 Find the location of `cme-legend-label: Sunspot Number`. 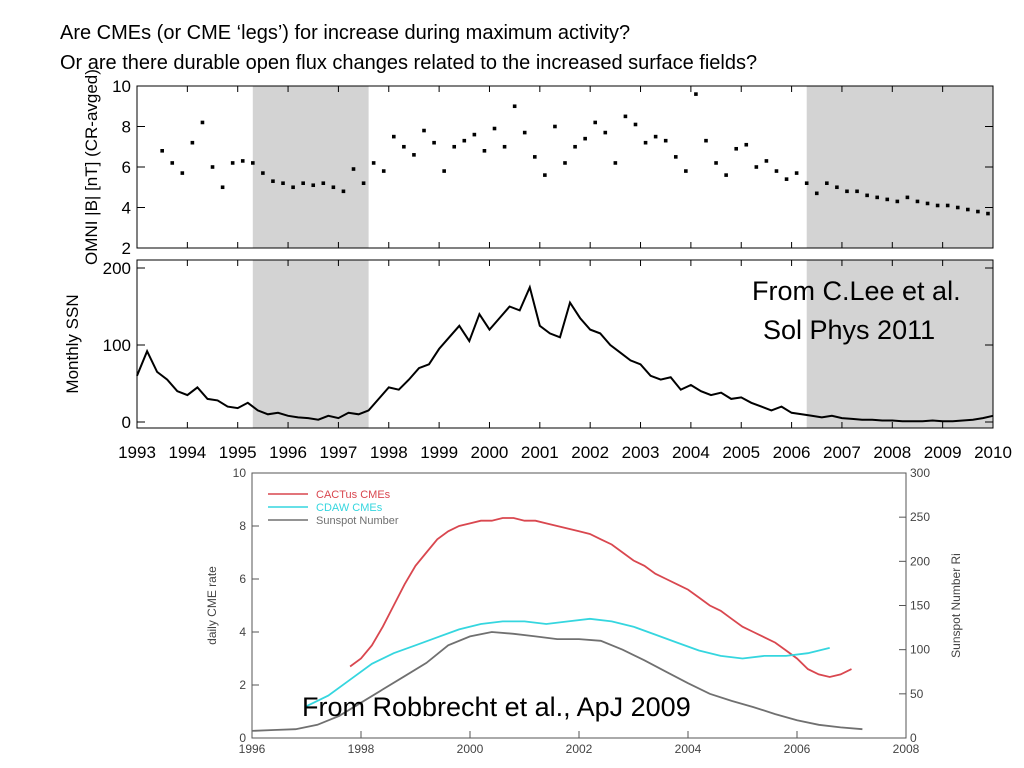

cme-legend-label: Sunspot Number is located at coordinates (357, 521).